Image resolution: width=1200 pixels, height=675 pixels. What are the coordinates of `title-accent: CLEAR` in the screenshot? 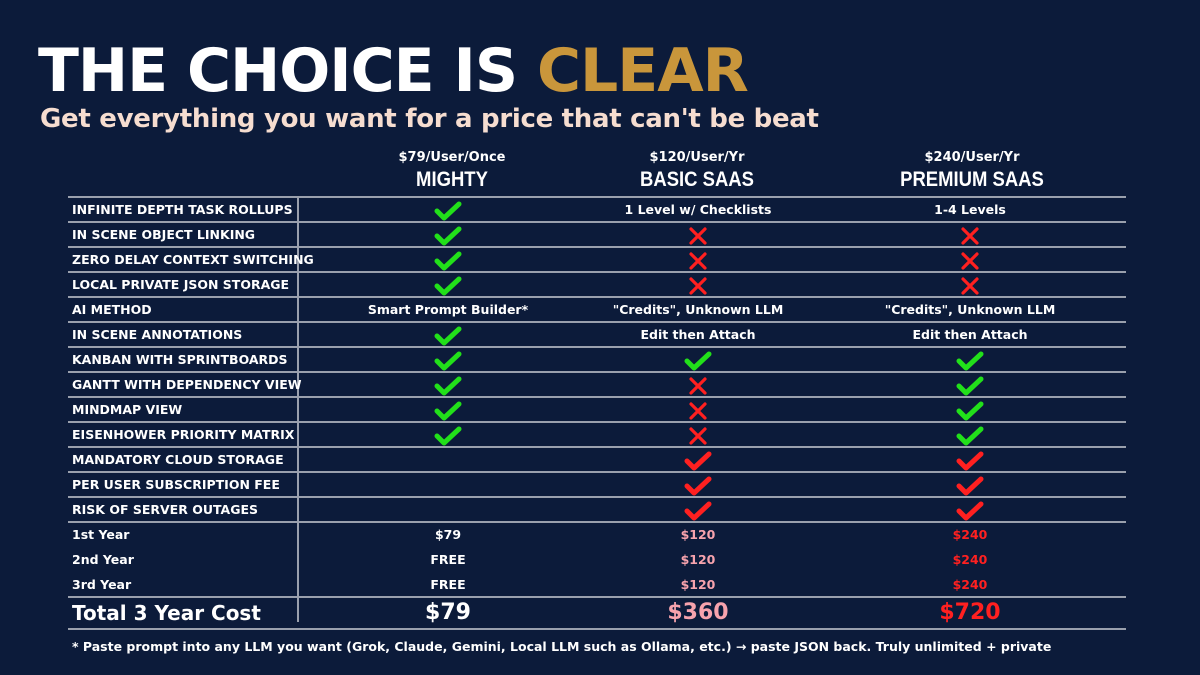 It's located at (642, 71).